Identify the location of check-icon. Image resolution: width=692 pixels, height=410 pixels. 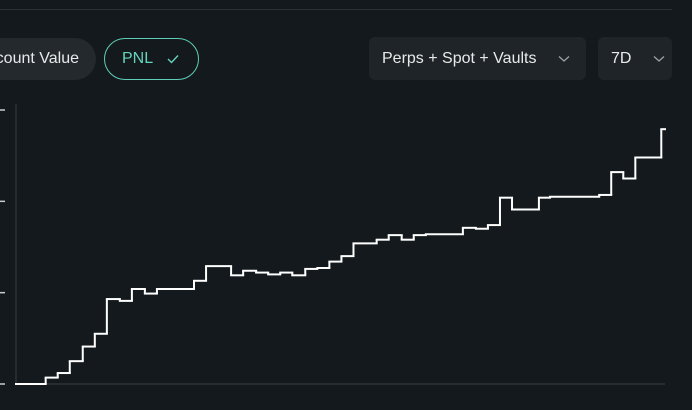
(173, 59).